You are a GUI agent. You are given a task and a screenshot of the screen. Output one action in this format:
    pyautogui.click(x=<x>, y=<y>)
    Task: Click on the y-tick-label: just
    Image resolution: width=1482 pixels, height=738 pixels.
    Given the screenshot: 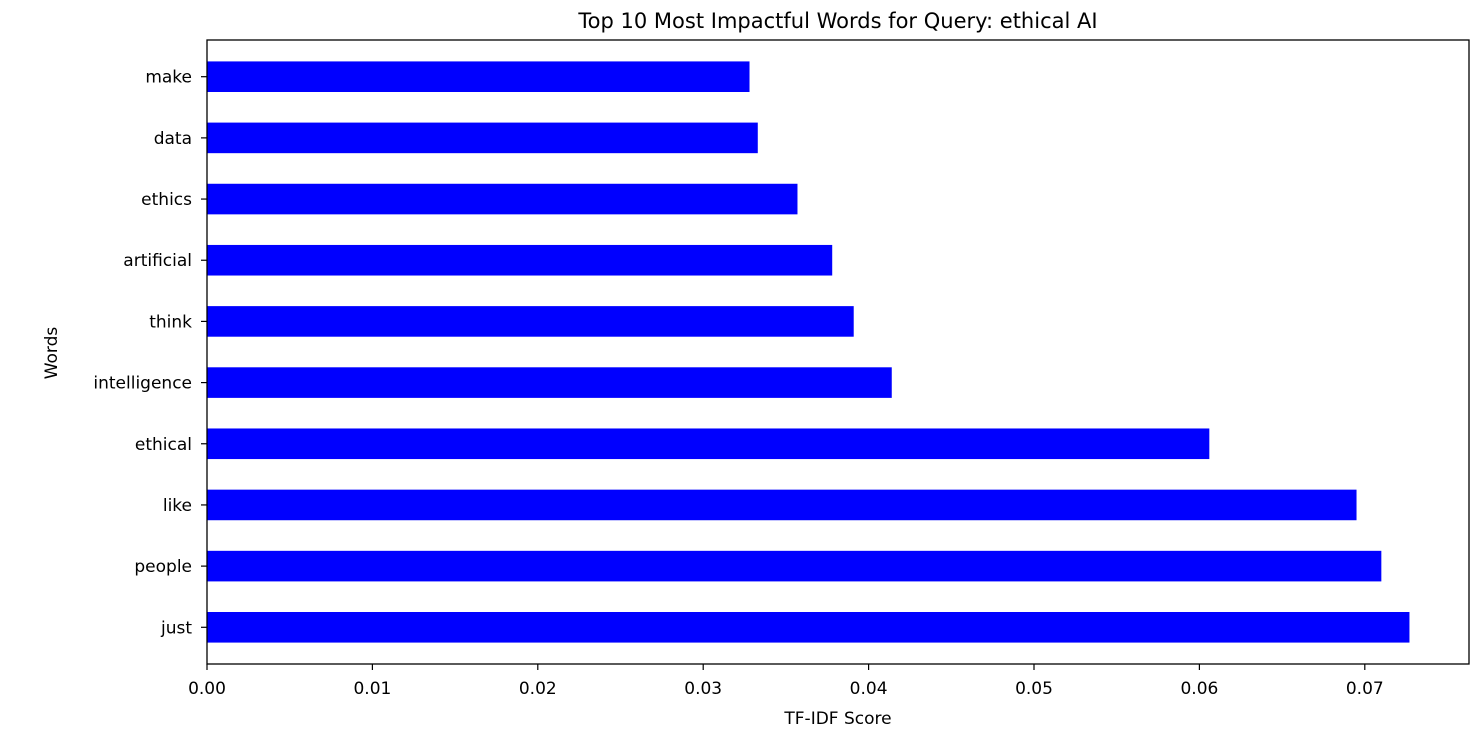 What is the action you would take?
    pyautogui.click(x=176, y=628)
    